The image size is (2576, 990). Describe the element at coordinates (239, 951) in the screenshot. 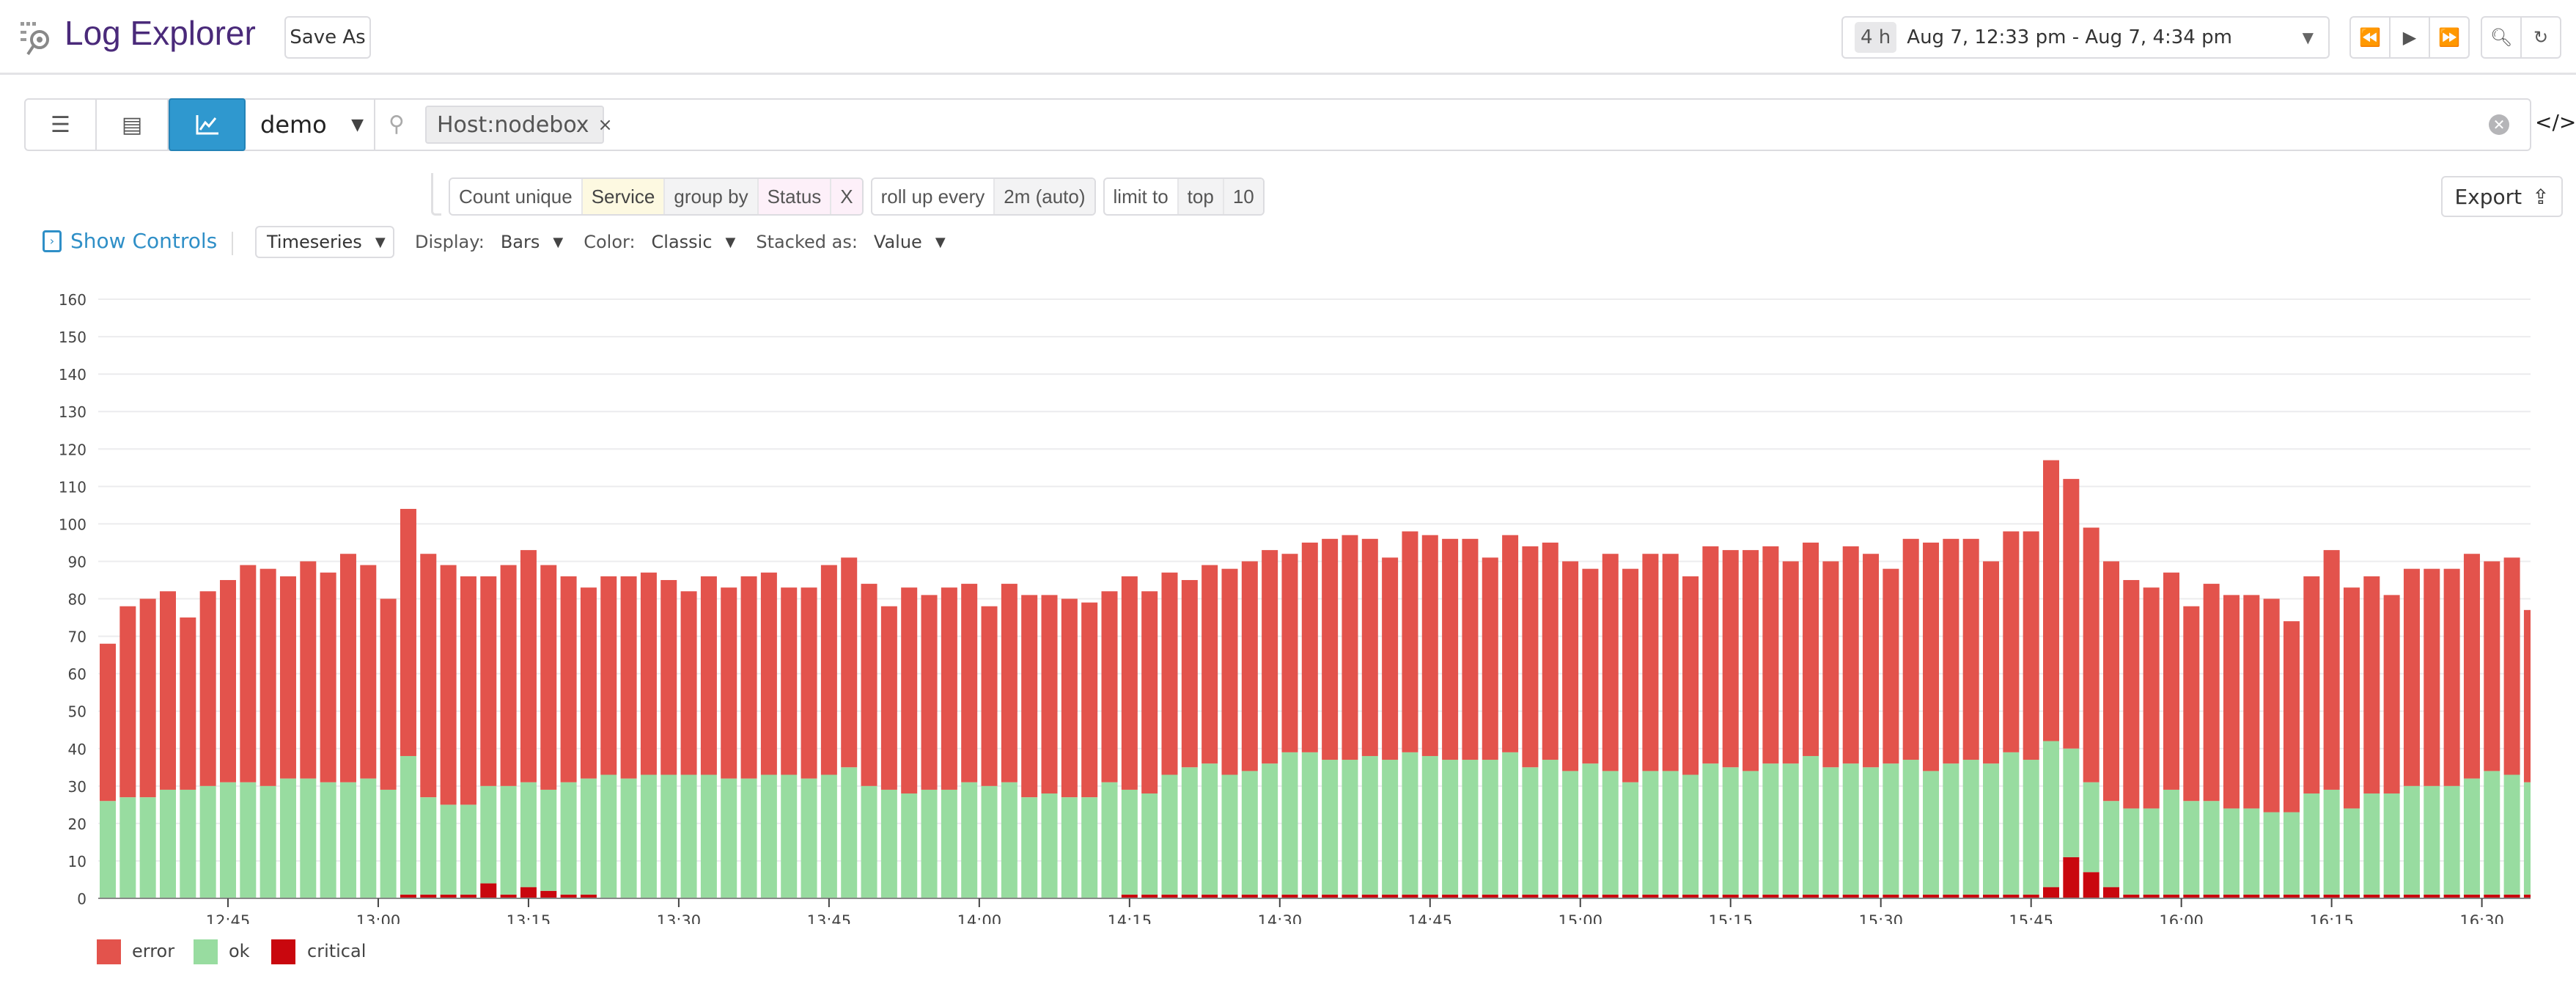

I see `legend-label-ok: ok` at that location.